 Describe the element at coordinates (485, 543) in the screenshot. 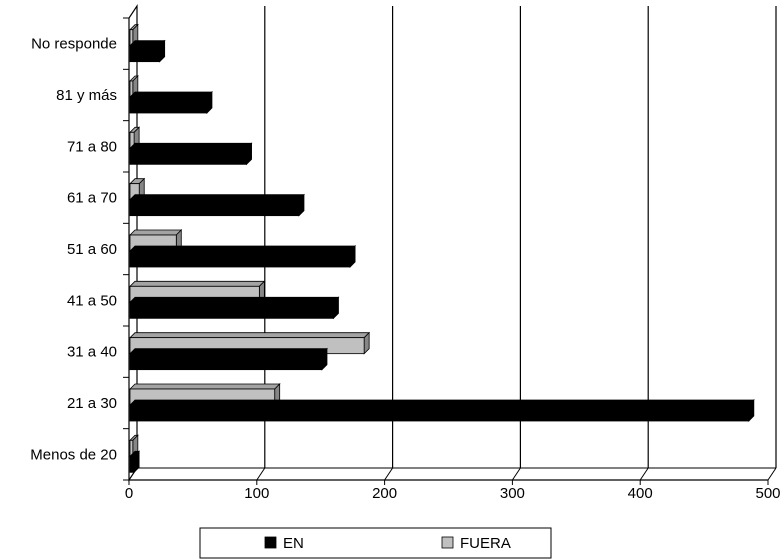

I see `legend-label-fuera: FUERA` at that location.